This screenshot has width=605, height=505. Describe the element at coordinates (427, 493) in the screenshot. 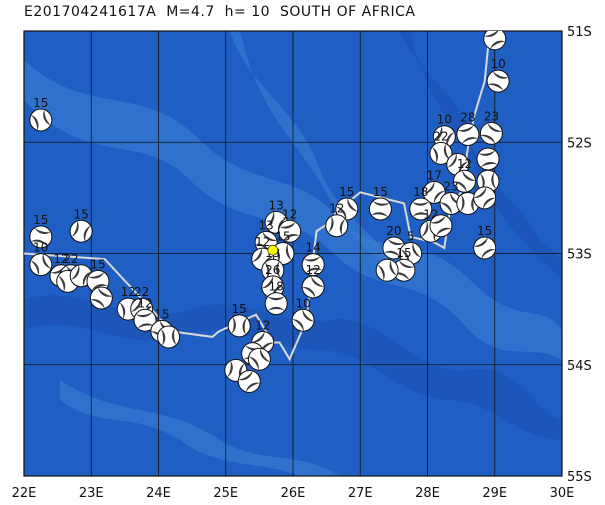

I see `lon-tick-label: 28E` at that location.